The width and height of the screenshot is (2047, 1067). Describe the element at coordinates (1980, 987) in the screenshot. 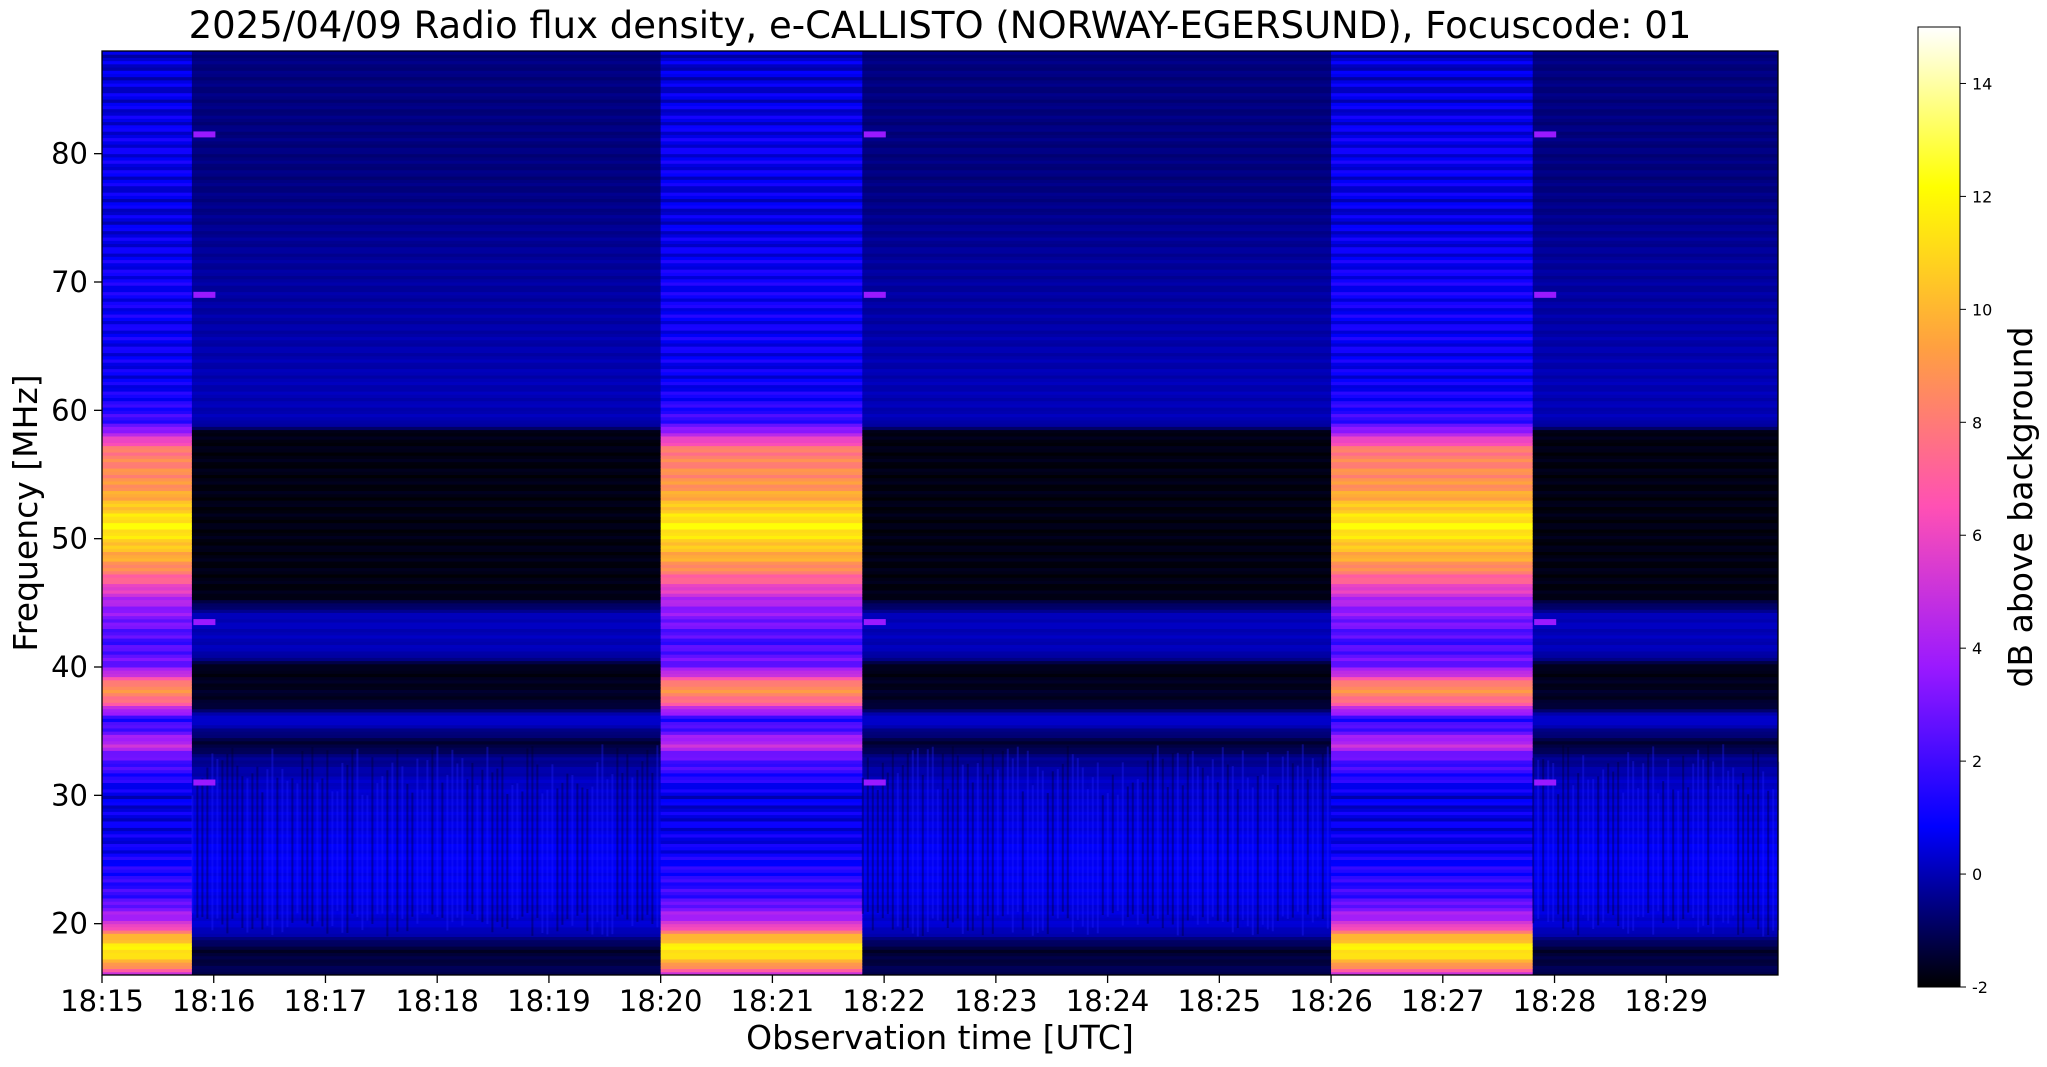

I see `colorbar-tick-label: -2` at that location.